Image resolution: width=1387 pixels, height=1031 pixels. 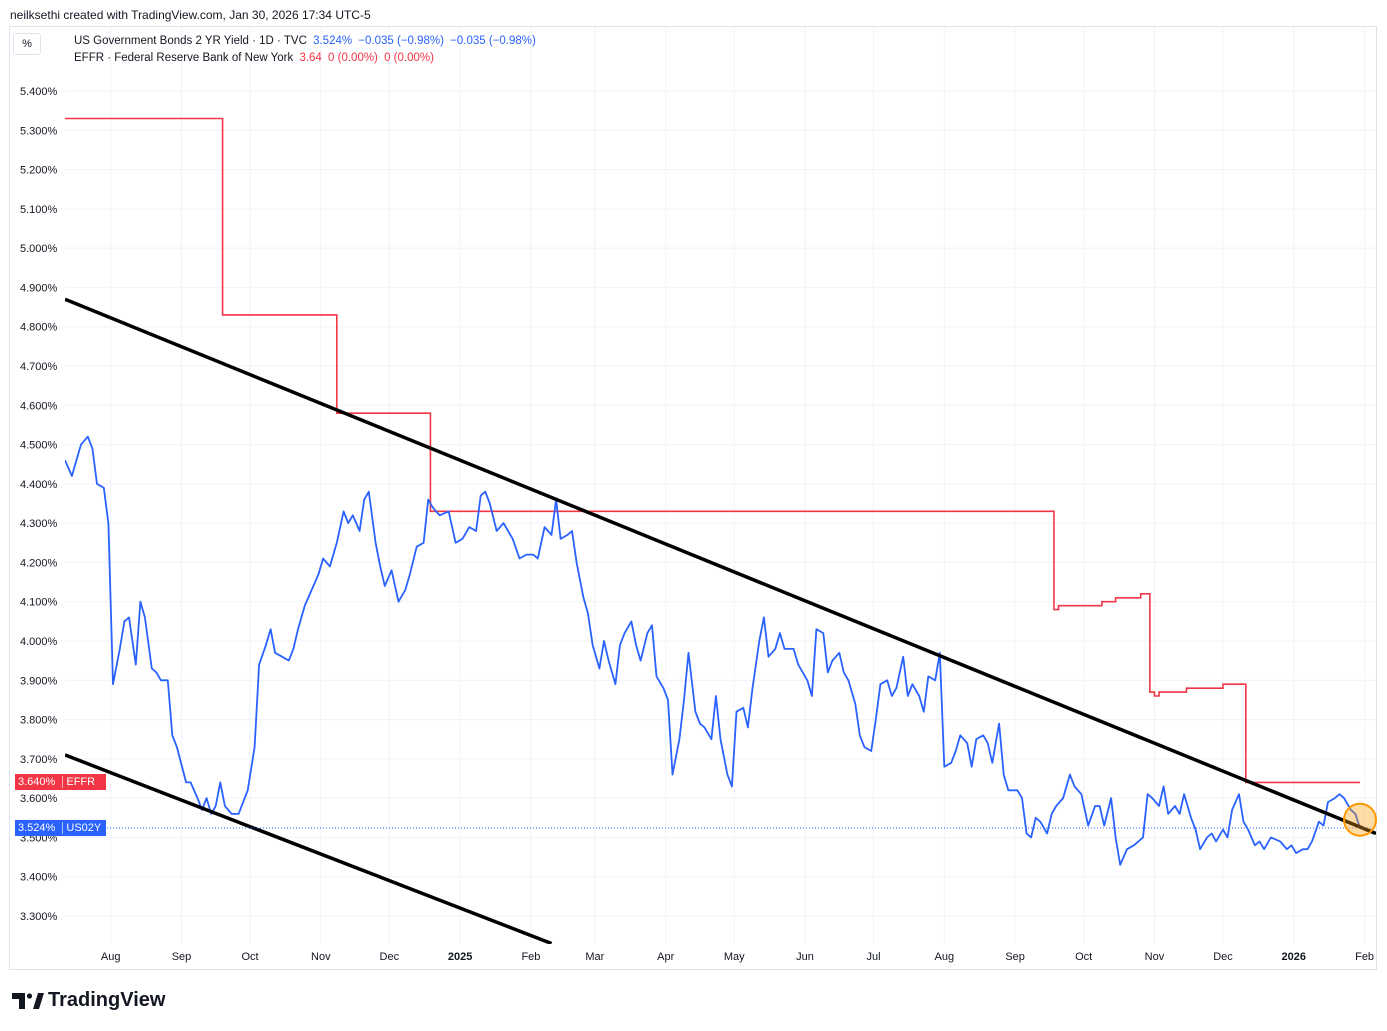 What do you see at coordinates (79, 782) in the screenshot?
I see `effr-tag-label: EFFR` at bounding box center [79, 782].